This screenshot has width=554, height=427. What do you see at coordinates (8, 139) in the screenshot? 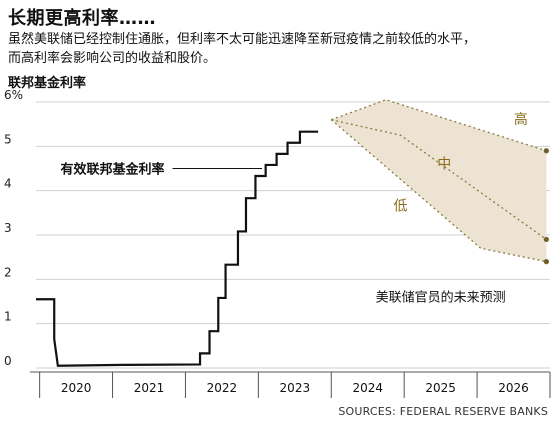
I see `y-tick-label: 5` at bounding box center [8, 139].